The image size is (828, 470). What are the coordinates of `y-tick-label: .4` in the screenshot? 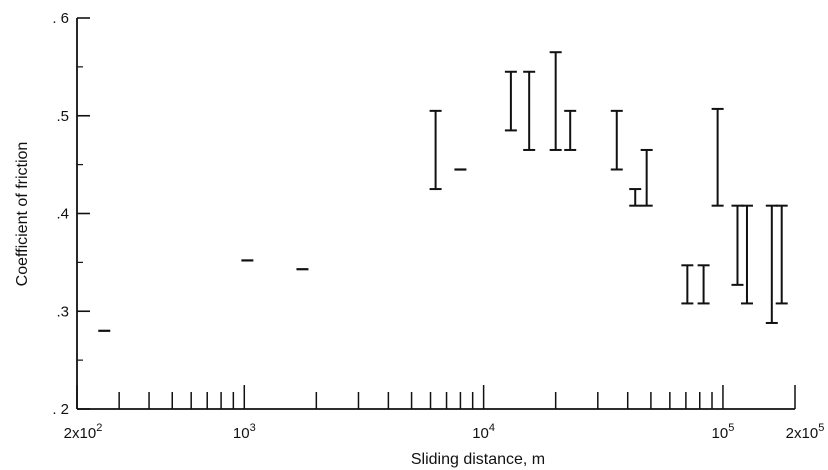 It's located at (62, 214).